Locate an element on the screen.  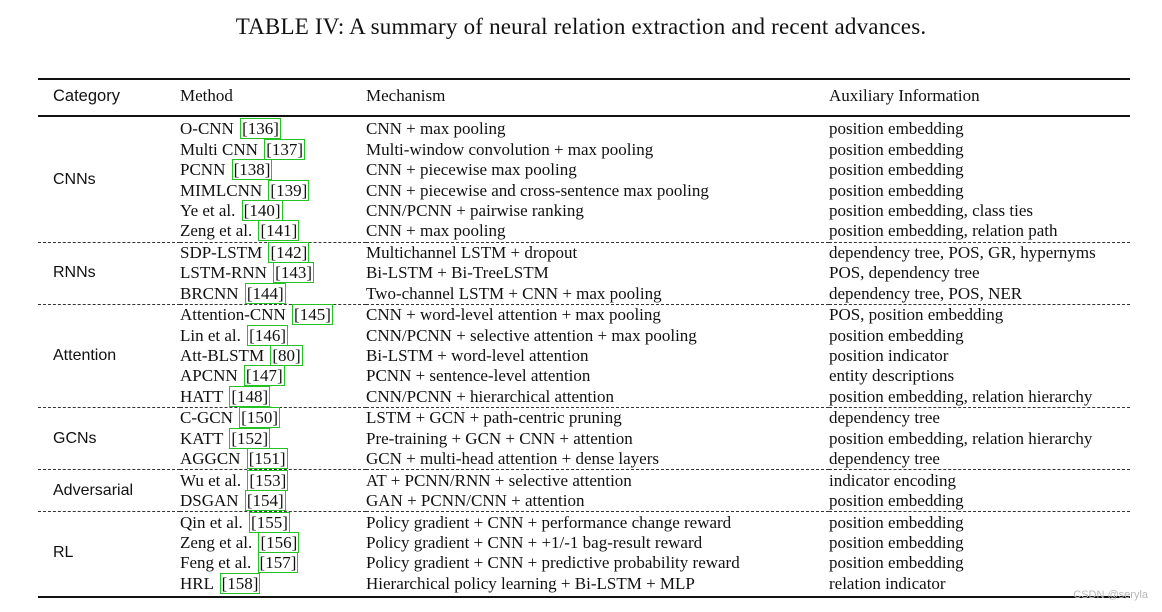
method-name: Lin et al. is located at coordinates (210, 335).